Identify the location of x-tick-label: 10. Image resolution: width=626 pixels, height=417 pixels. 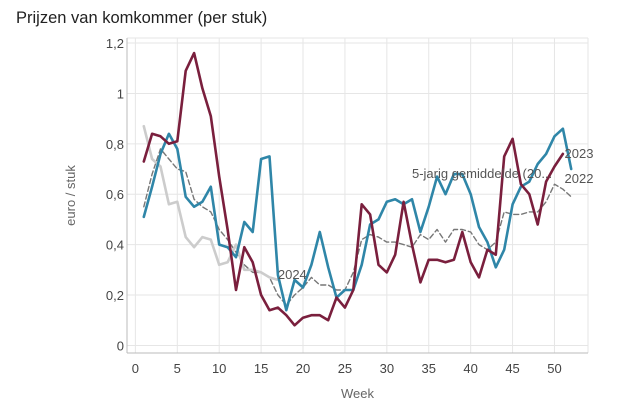
(219, 368).